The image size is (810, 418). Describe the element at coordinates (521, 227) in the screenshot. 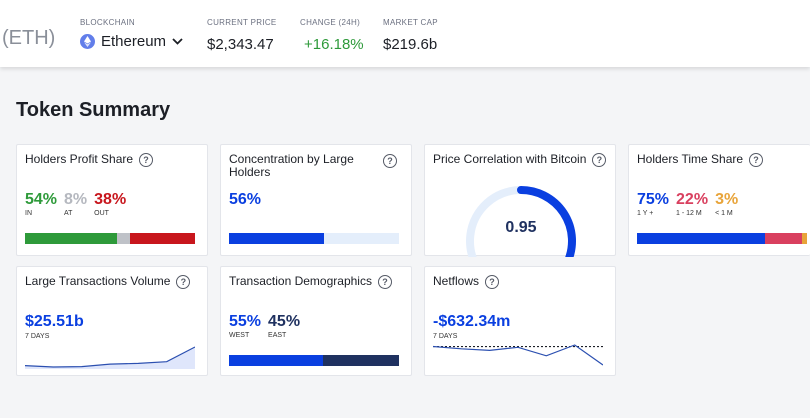

I see `correlation-value: 0.95` at that location.